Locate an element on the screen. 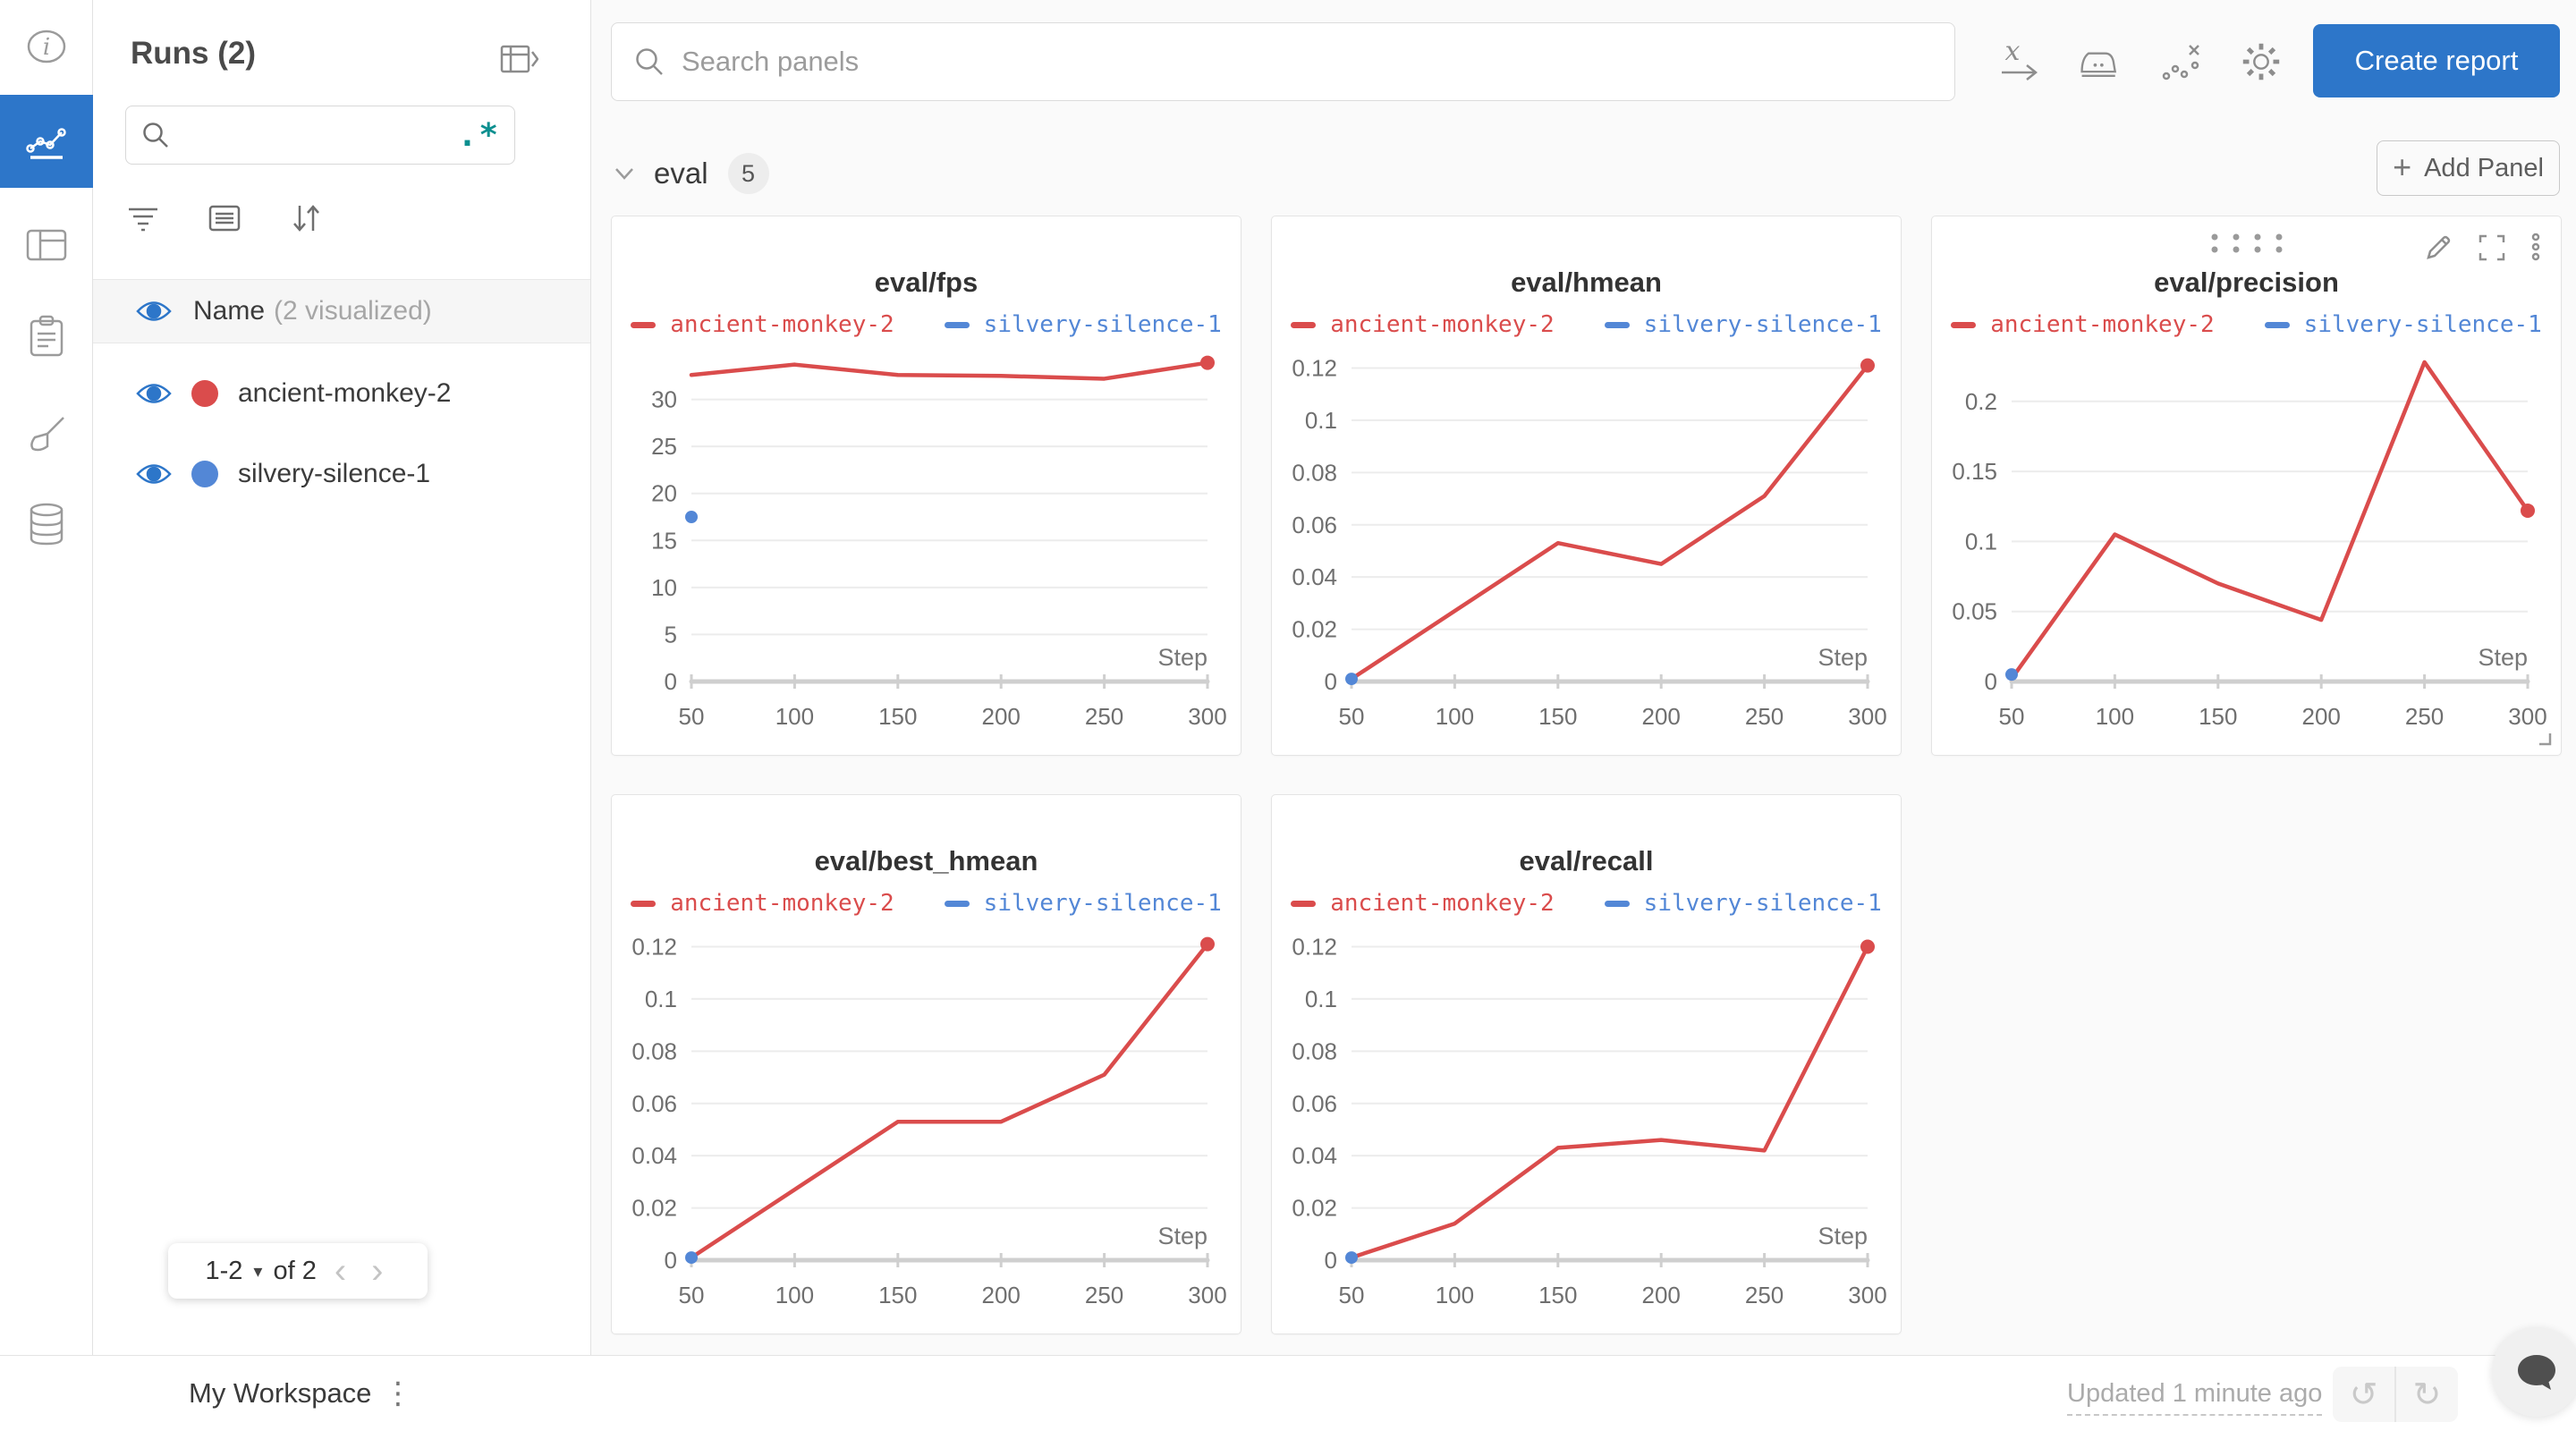 Image resolution: width=2576 pixels, height=1431 pixels. chart-title: eval/fps is located at coordinates (926, 282).